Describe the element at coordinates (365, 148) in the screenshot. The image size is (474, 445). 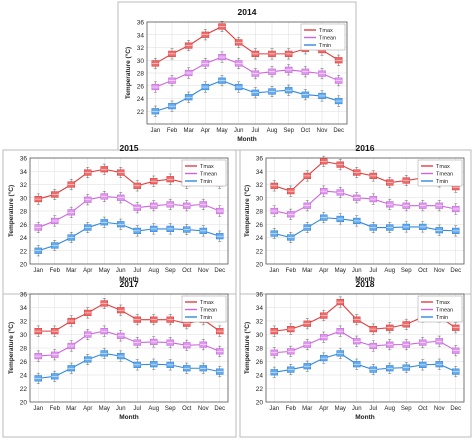
I see `chart-title: 2016` at that location.